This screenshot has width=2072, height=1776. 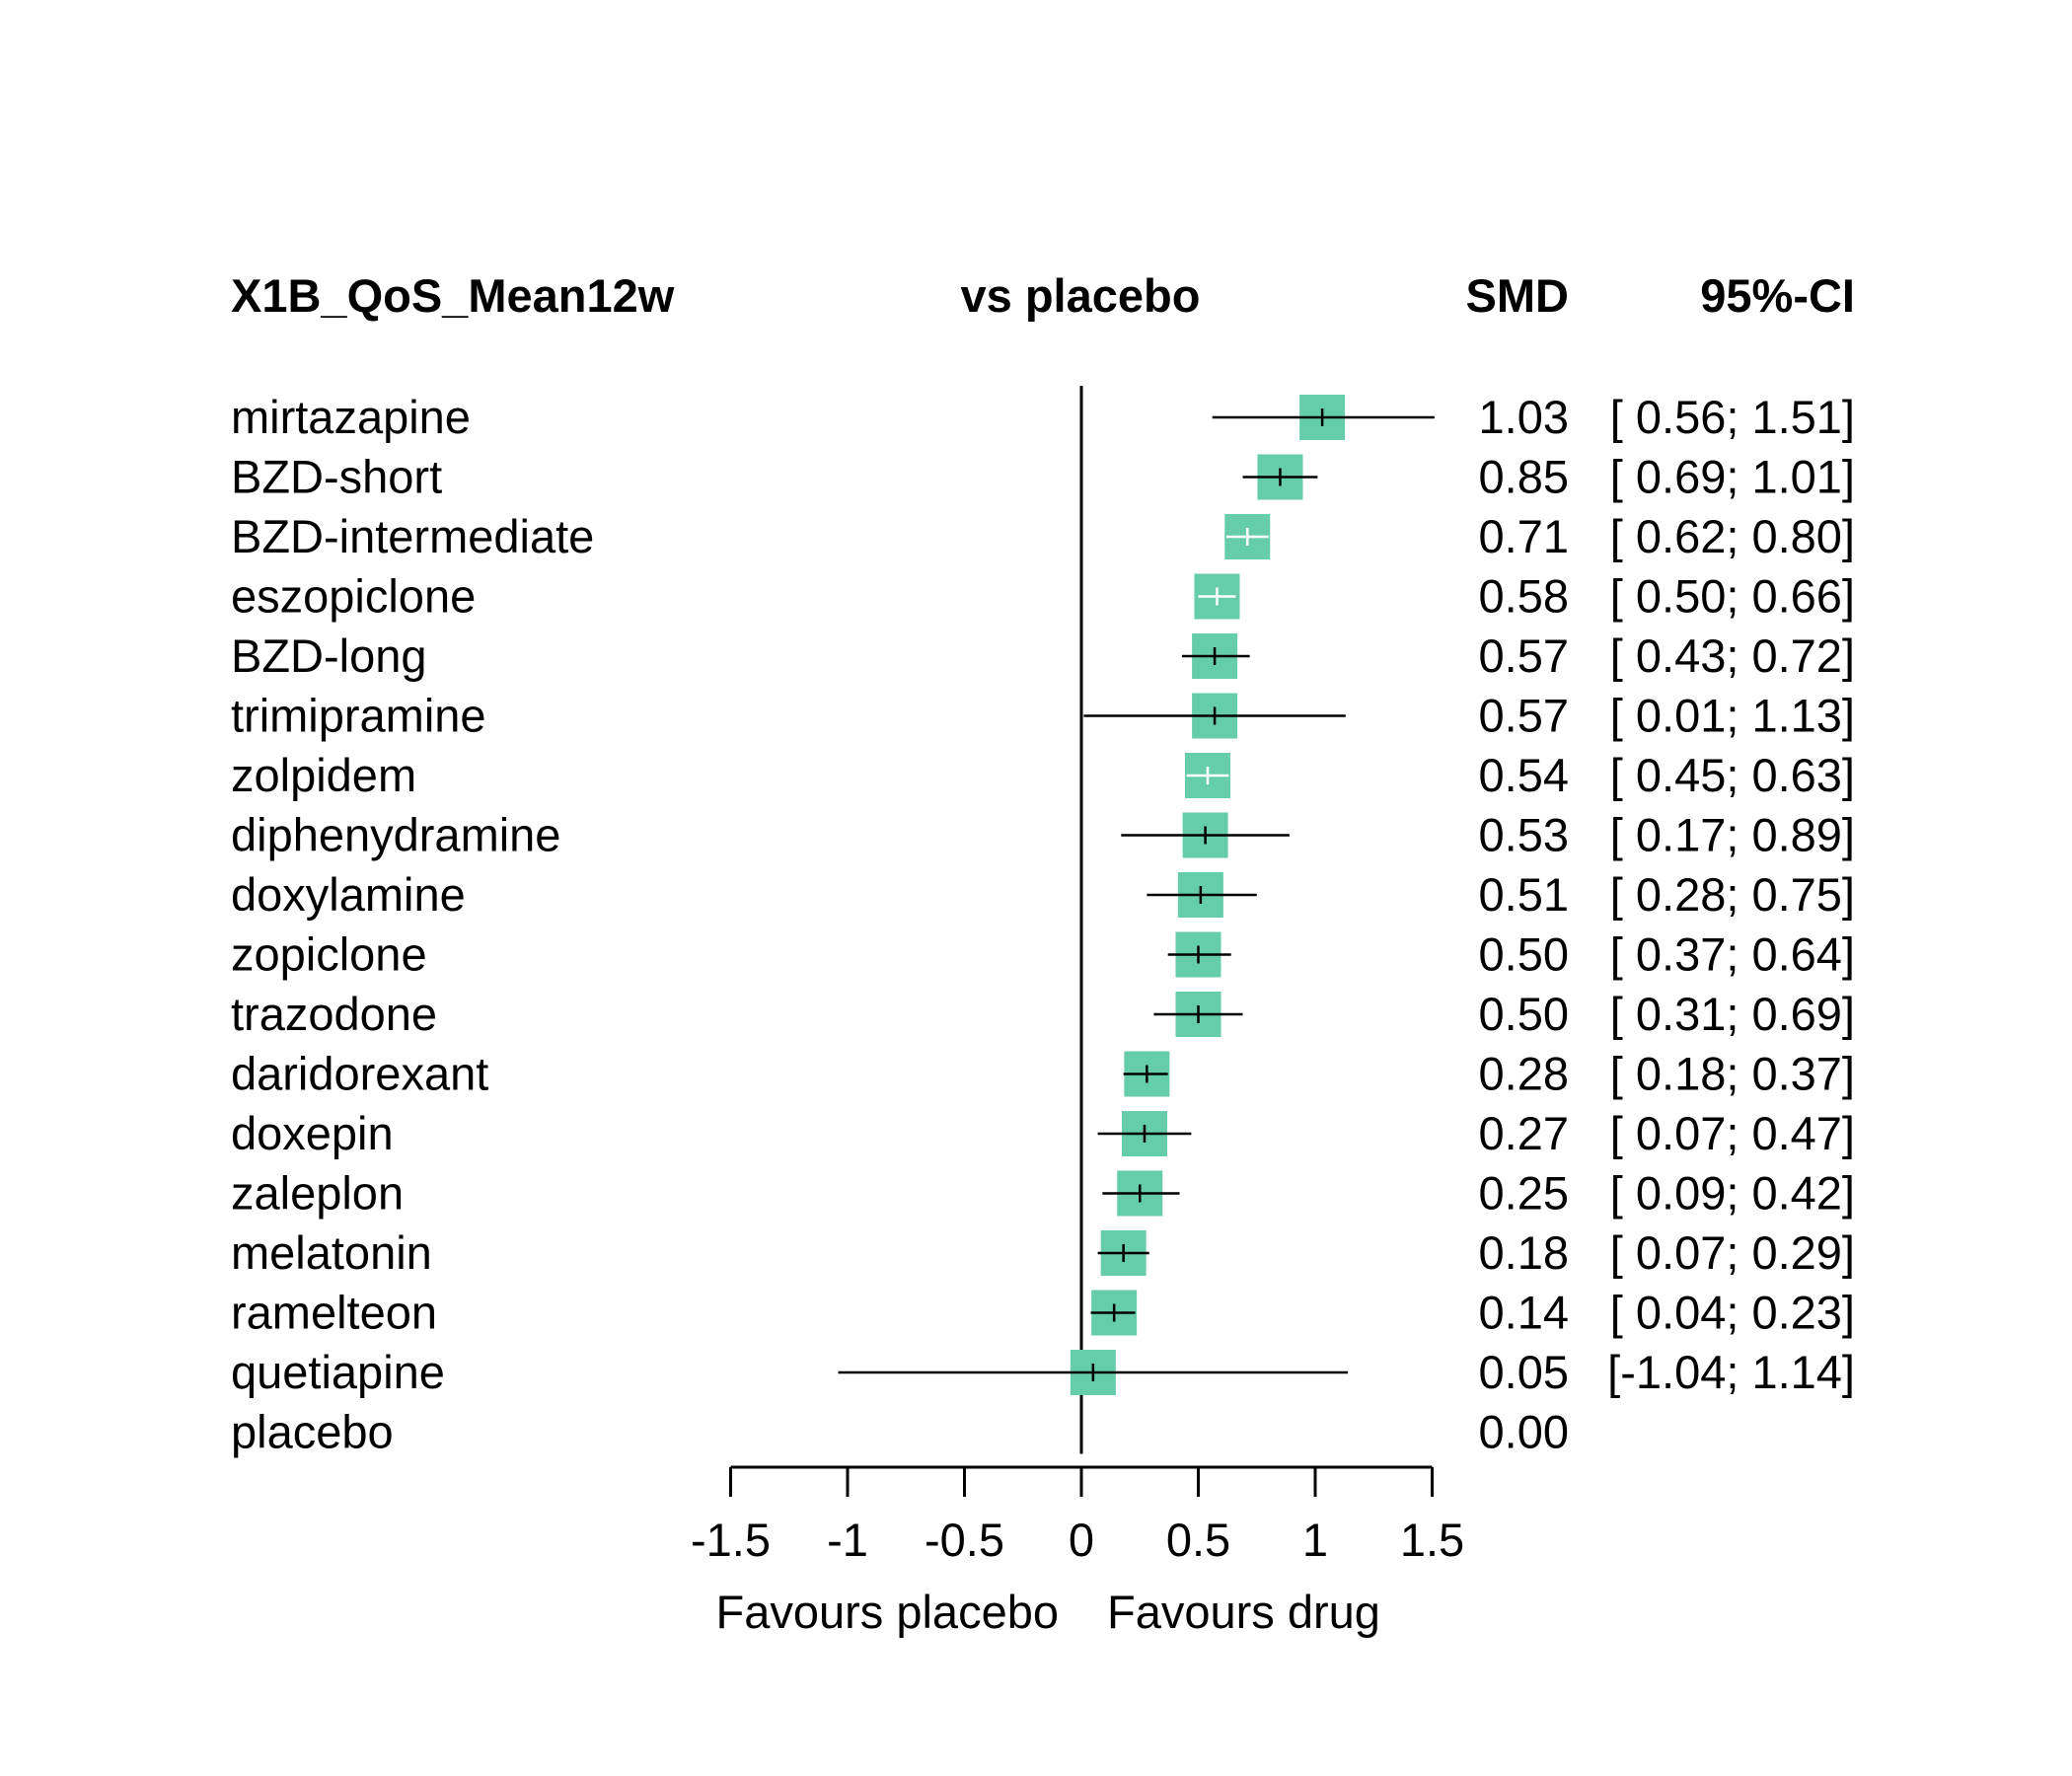 What do you see at coordinates (1733, 775) in the screenshot?
I see `row-ci-value: [ 0.45; 0.63]` at bounding box center [1733, 775].